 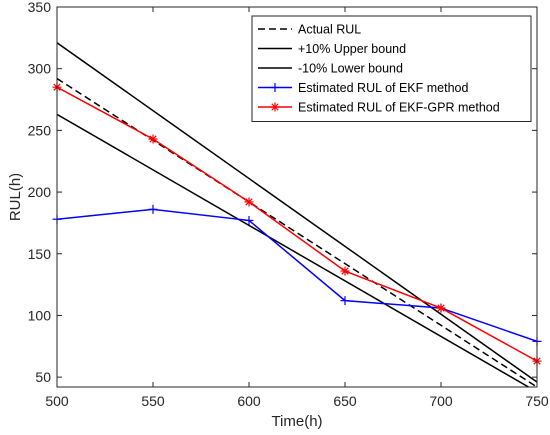 What do you see at coordinates (40, 315) in the screenshot?
I see `y-tick-label: 100` at bounding box center [40, 315].